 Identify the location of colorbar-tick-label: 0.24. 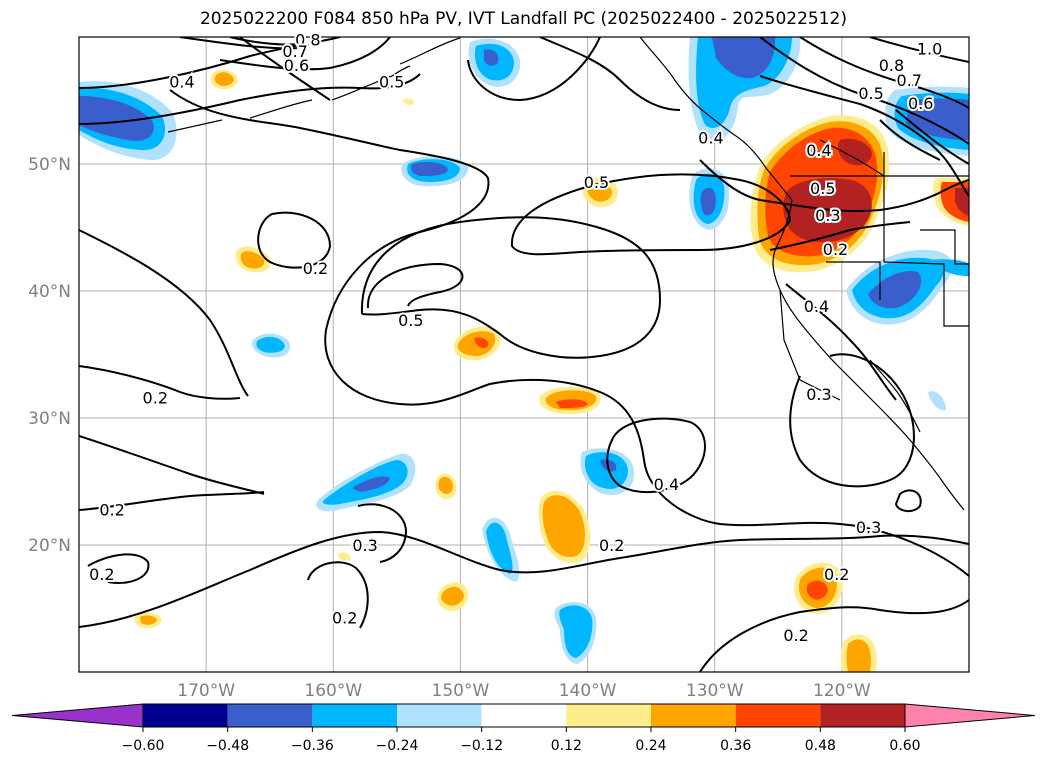
(650, 746).